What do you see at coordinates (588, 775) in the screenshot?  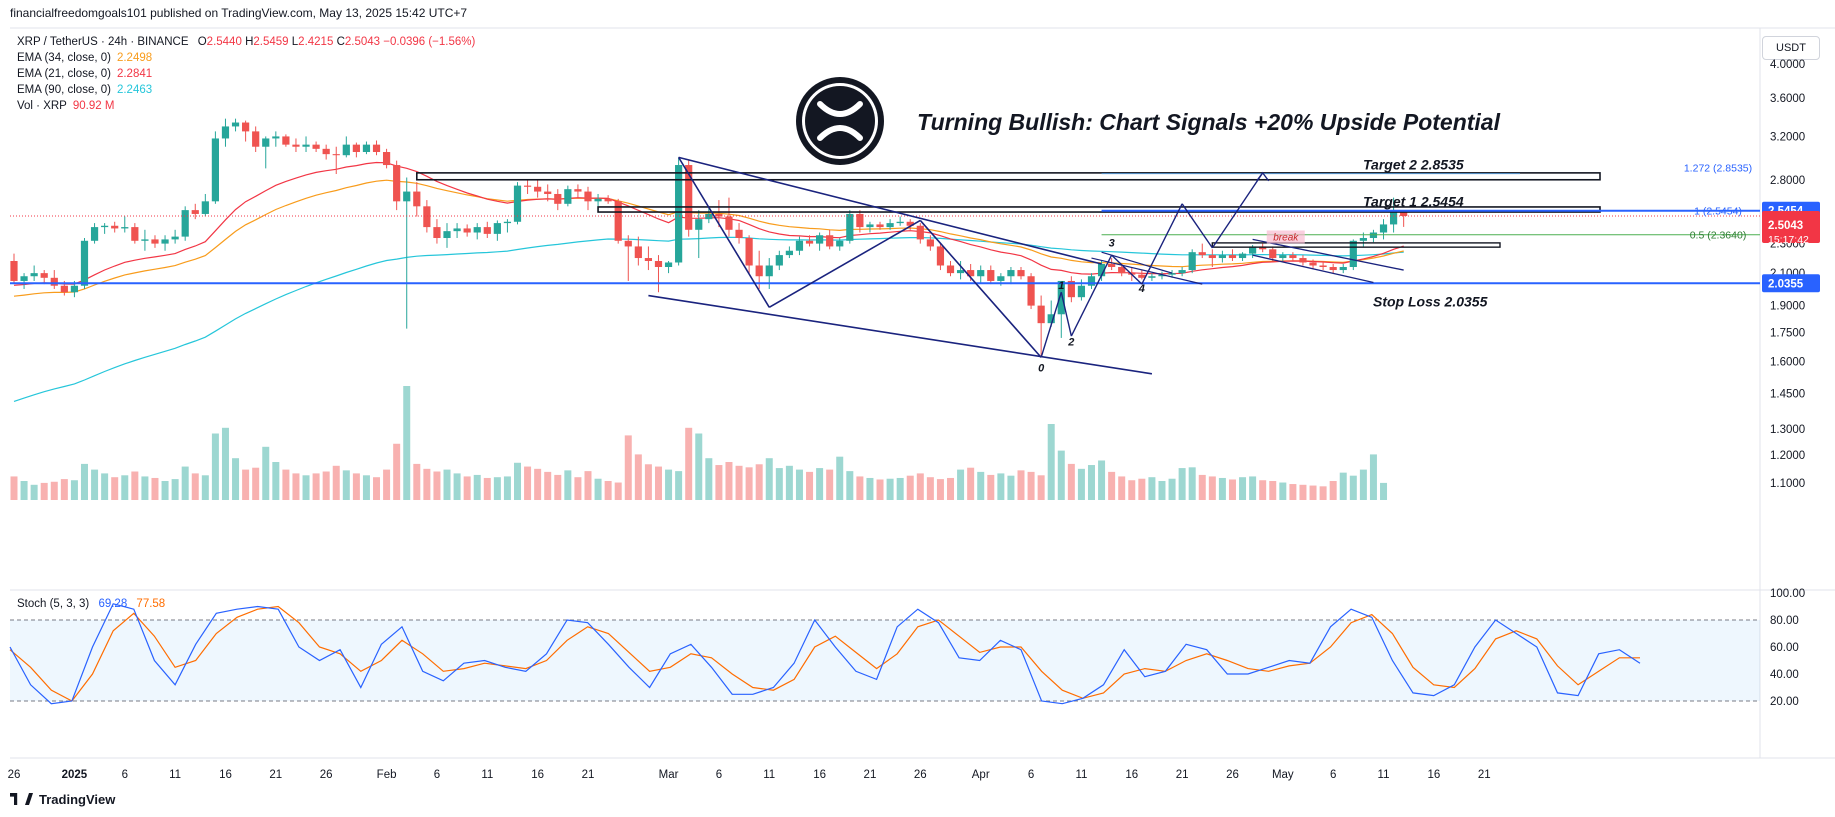 I see `time-tick-label: 21` at bounding box center [588, 775].